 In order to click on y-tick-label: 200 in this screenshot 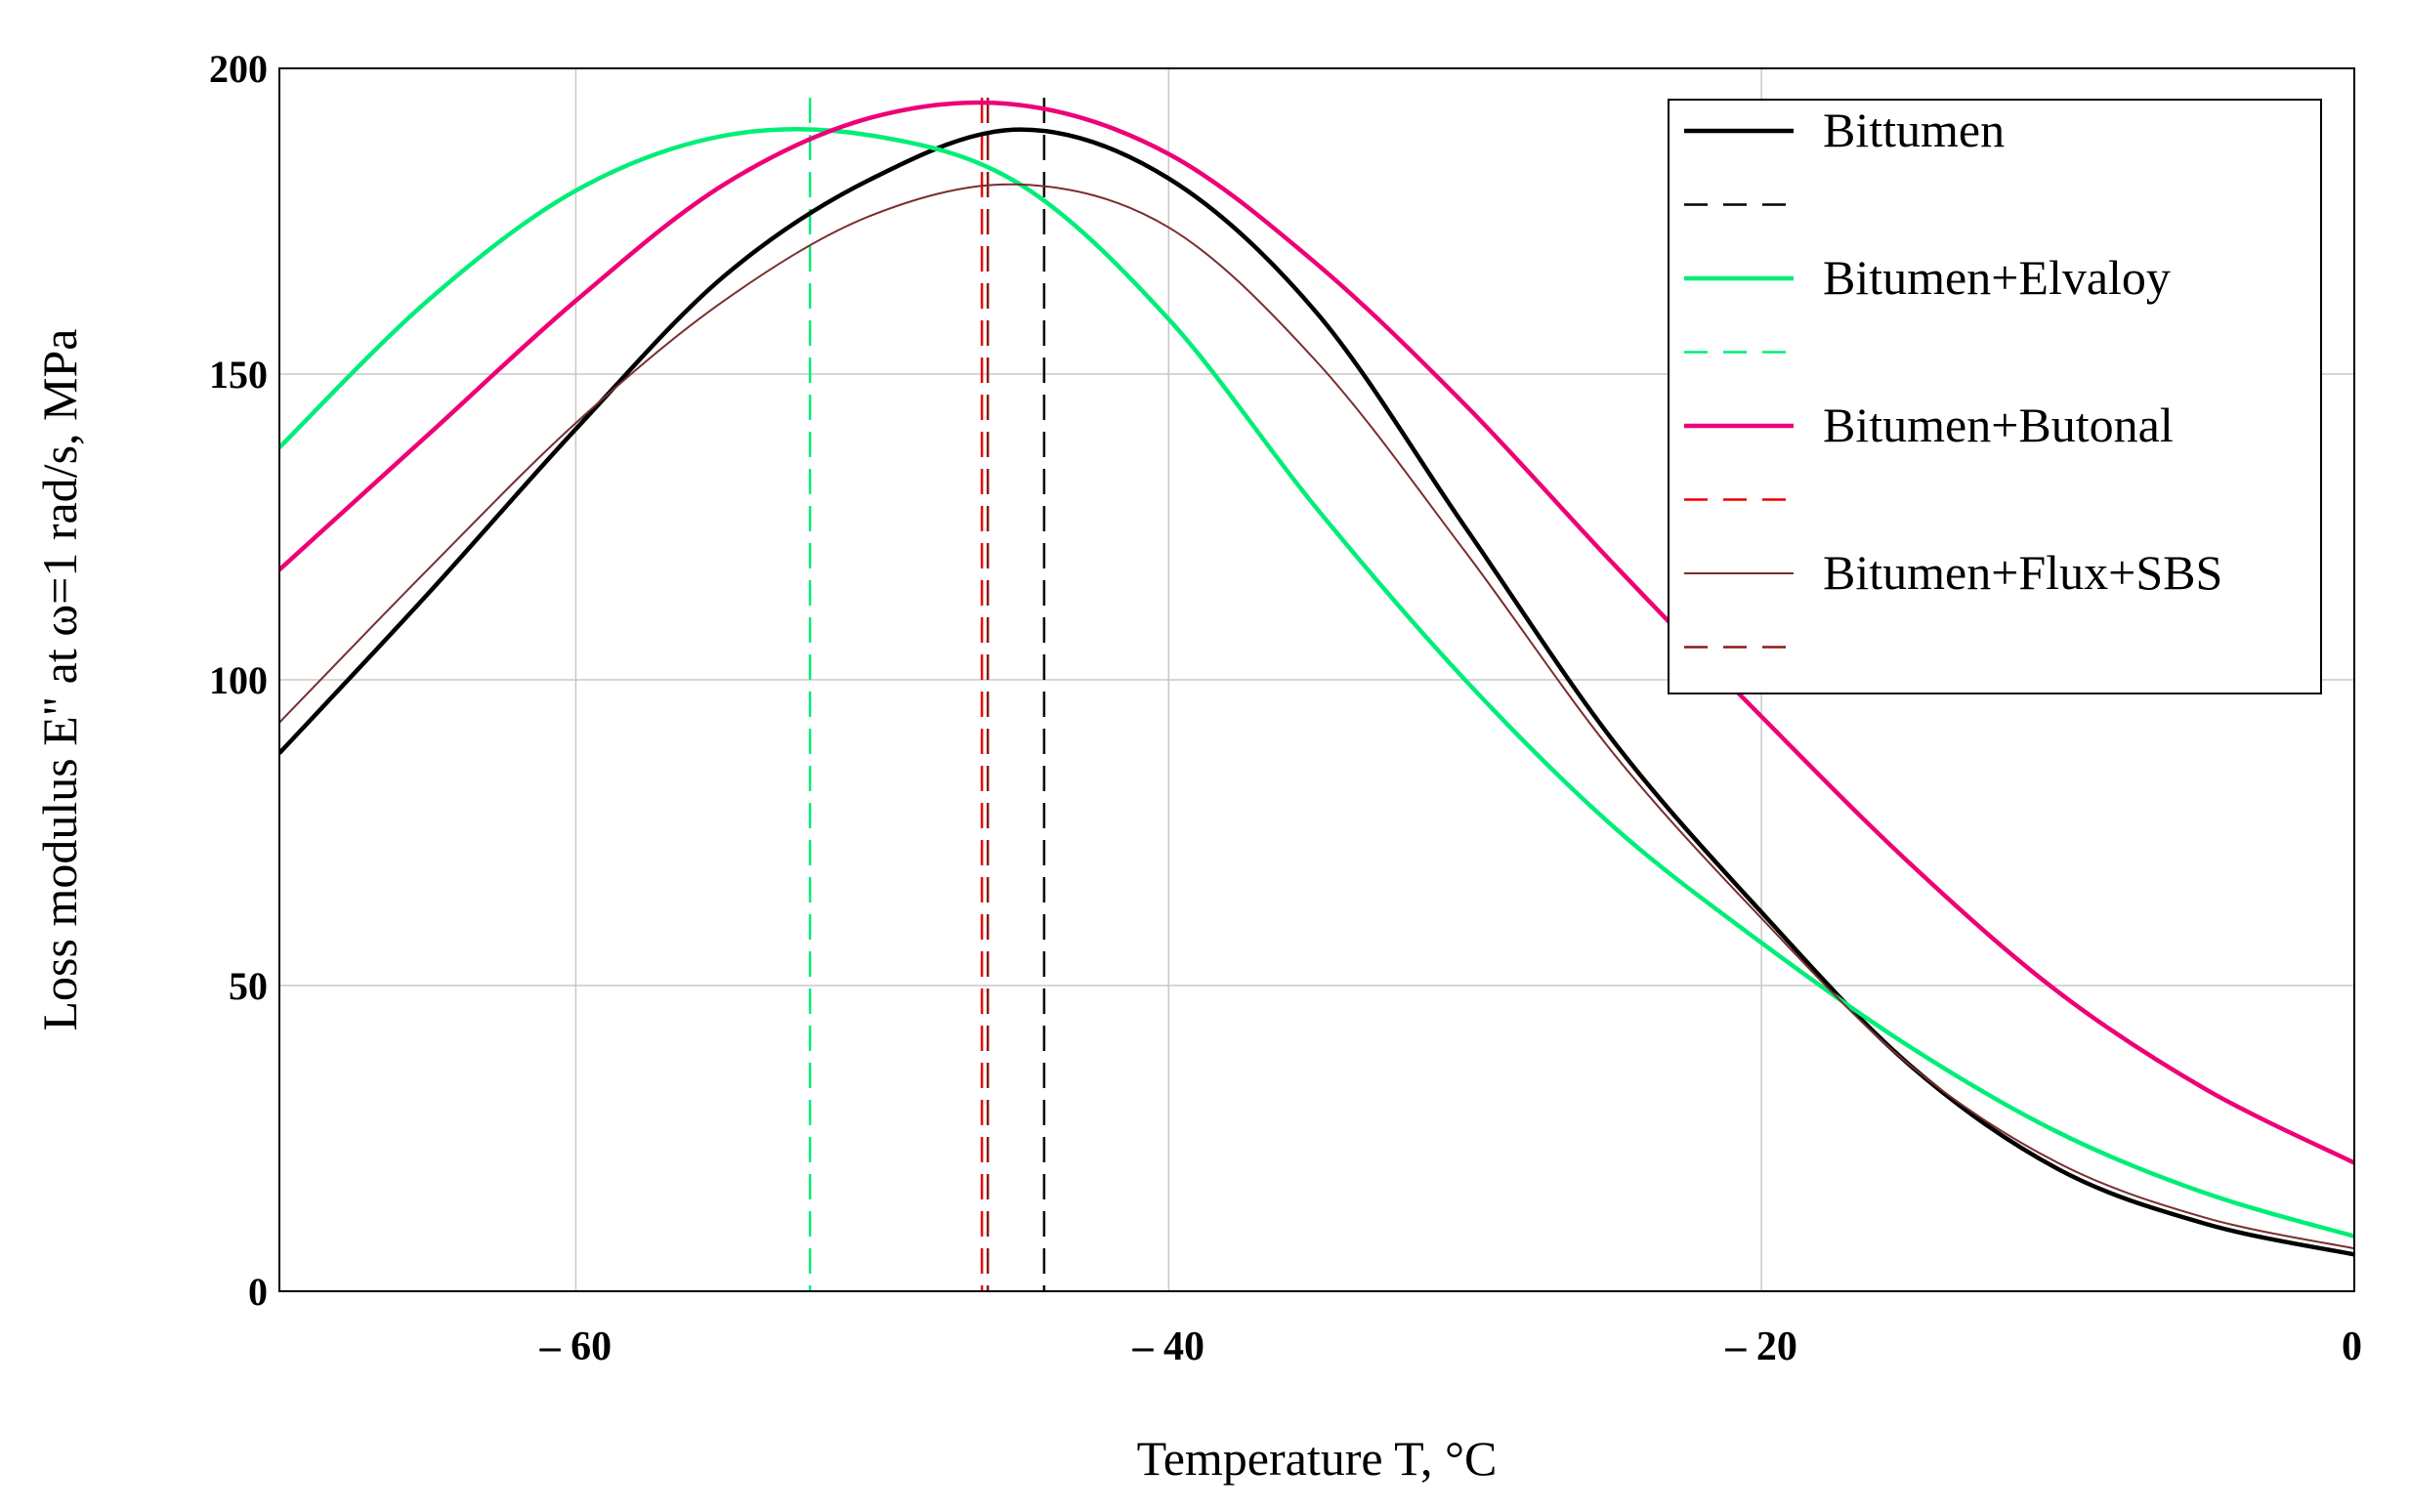, I will do `click(239, 69)`.